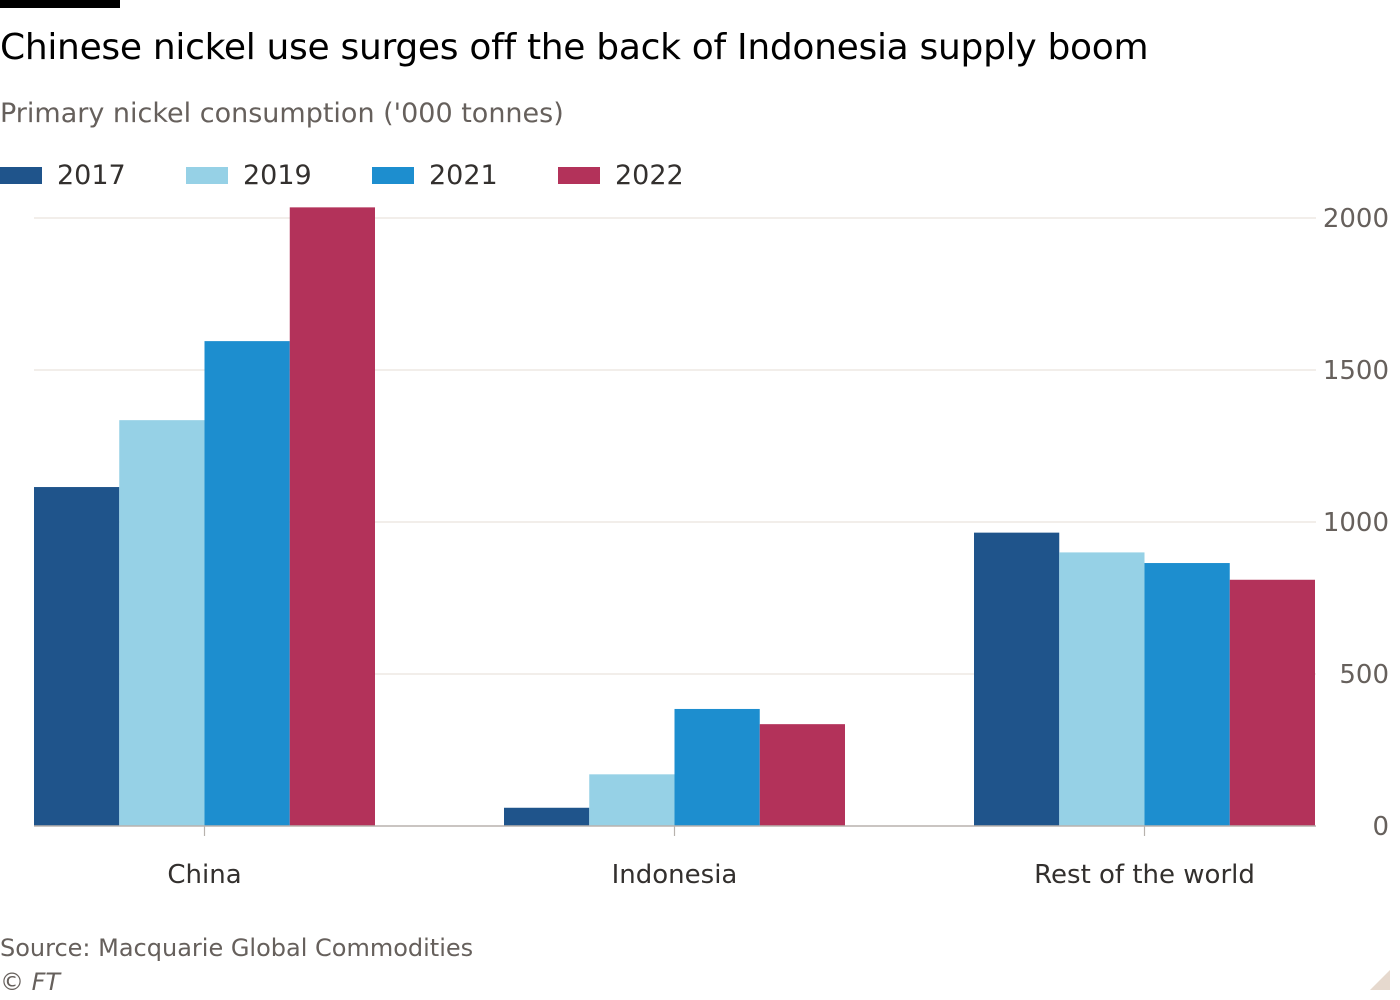  What do you see at coordinates (162, 623) in the screenshot?
I see `bar-china-2019` at bounding box center [162, 623].